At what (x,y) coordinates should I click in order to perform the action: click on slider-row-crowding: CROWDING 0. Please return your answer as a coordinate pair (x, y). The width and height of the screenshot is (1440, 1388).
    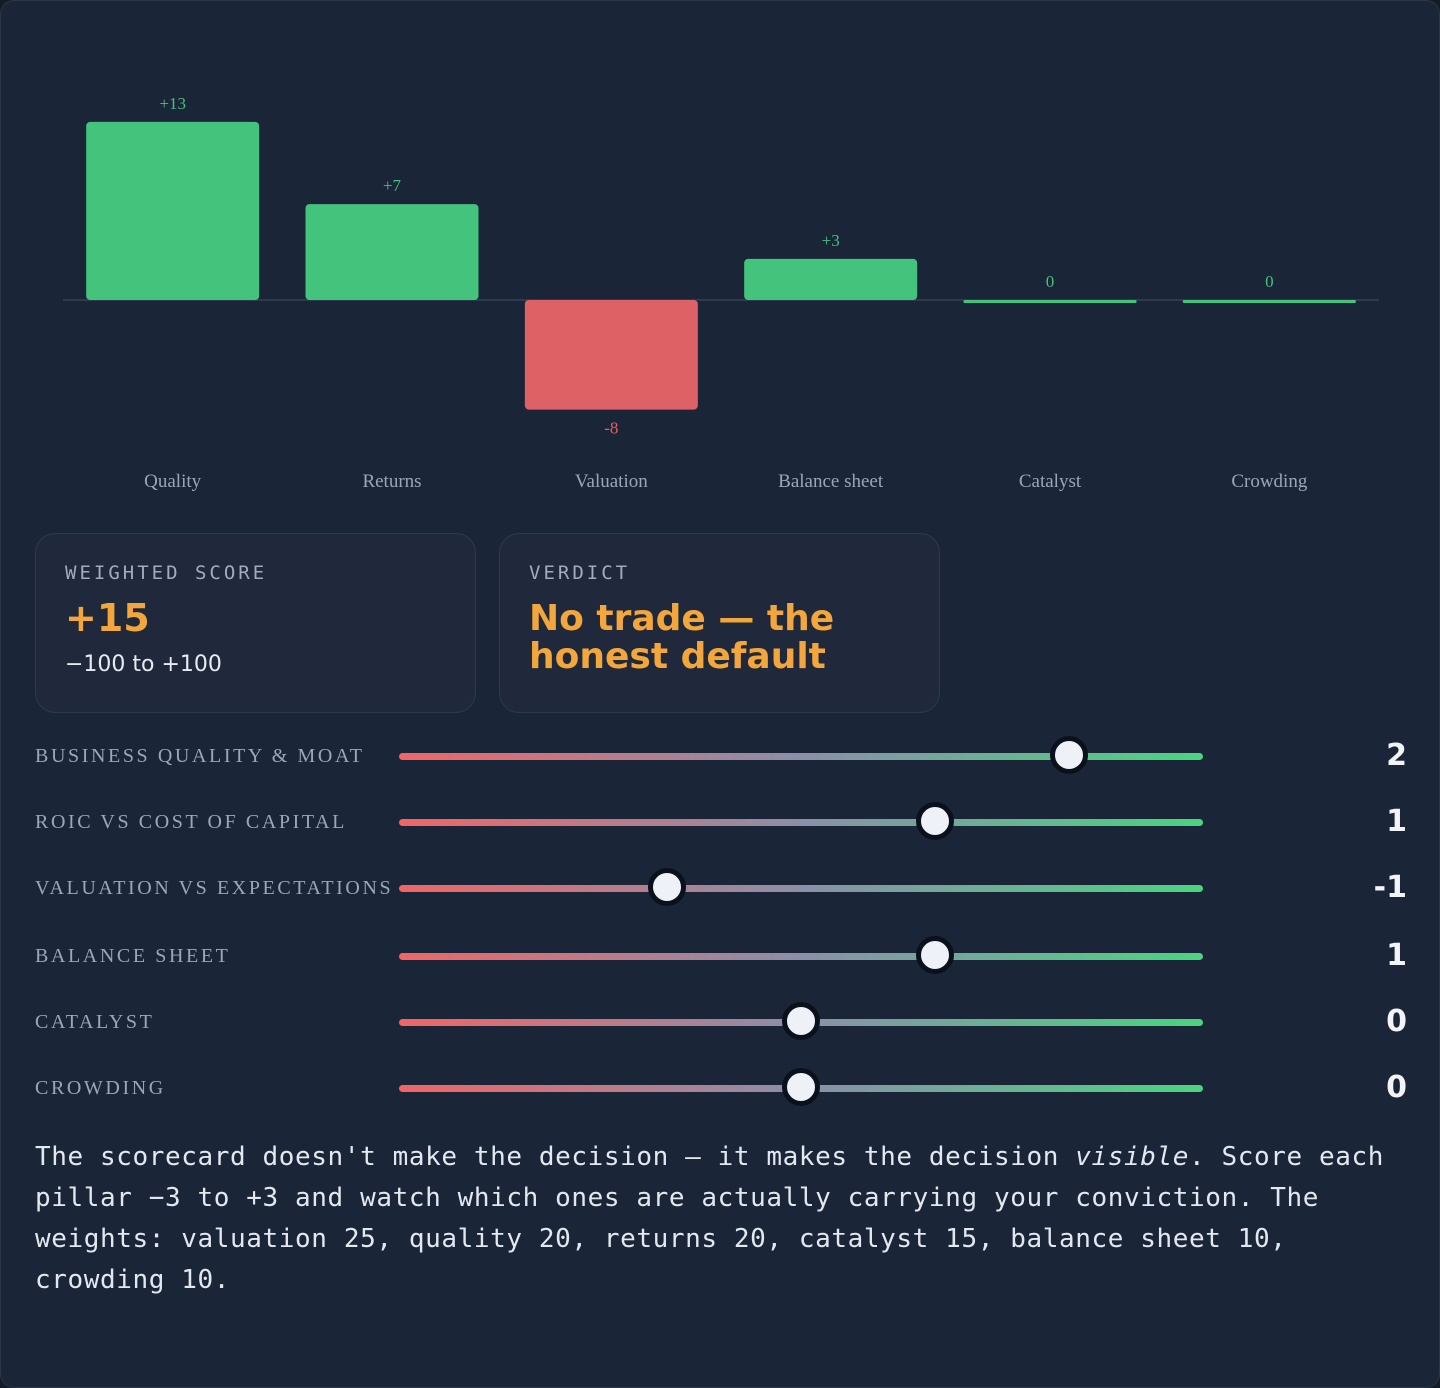
    Looking at the image, I should click on (720, 1088).